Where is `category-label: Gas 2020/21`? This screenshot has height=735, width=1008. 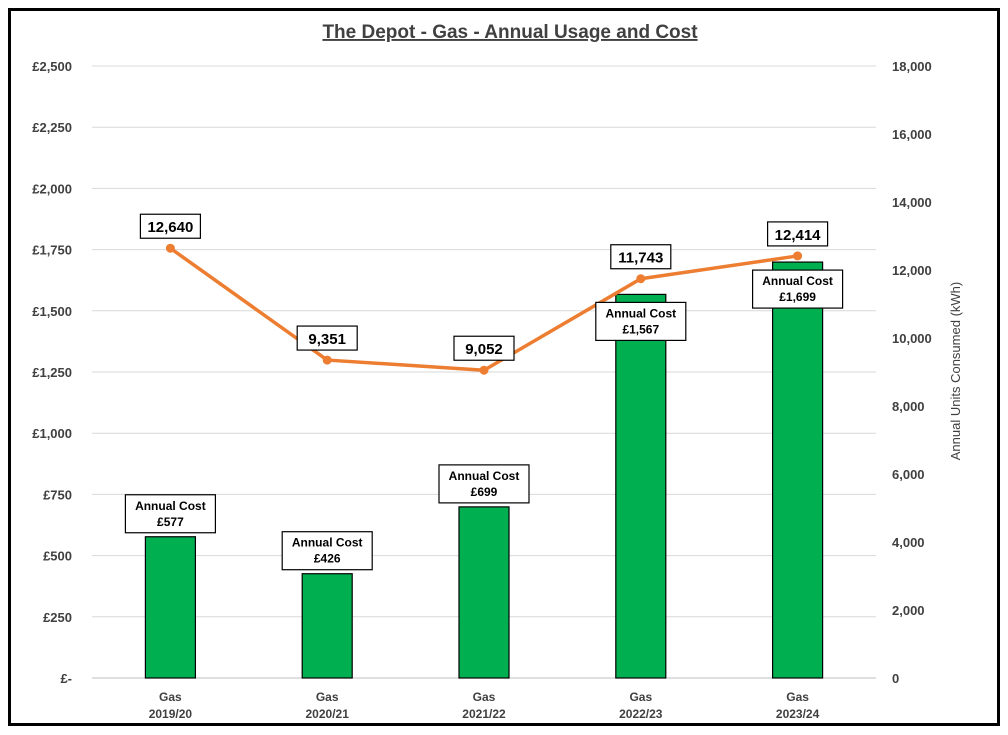
category-label: Gas 2020/21 is located at coordinates (328, 705).